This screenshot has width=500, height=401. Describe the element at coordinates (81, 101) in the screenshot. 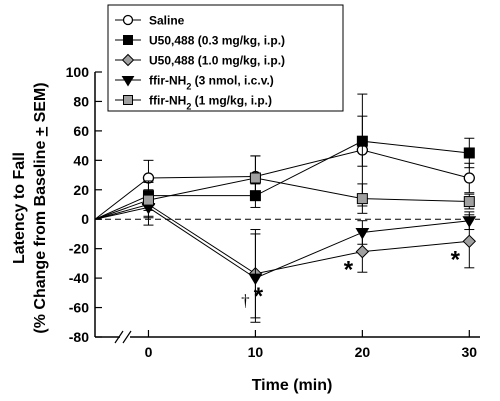

I see `y-tick-label: 80` at that location.